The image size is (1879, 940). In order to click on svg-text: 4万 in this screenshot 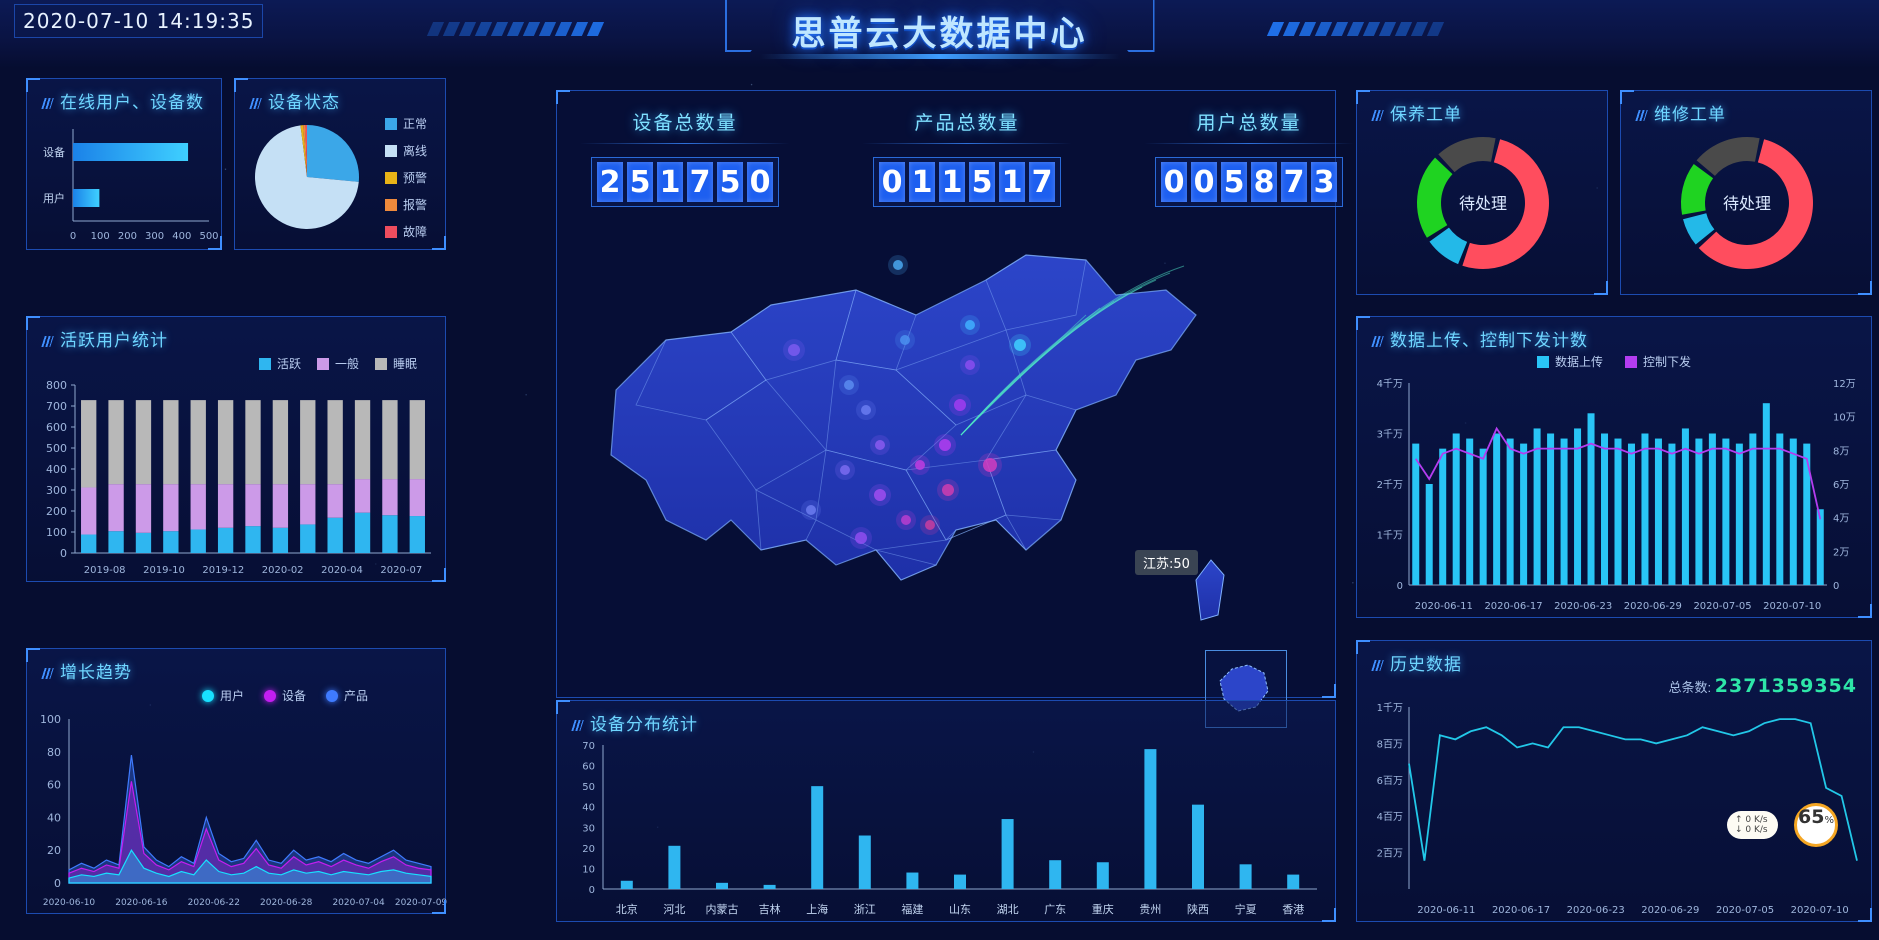, I will do `click(1841, 519)`.